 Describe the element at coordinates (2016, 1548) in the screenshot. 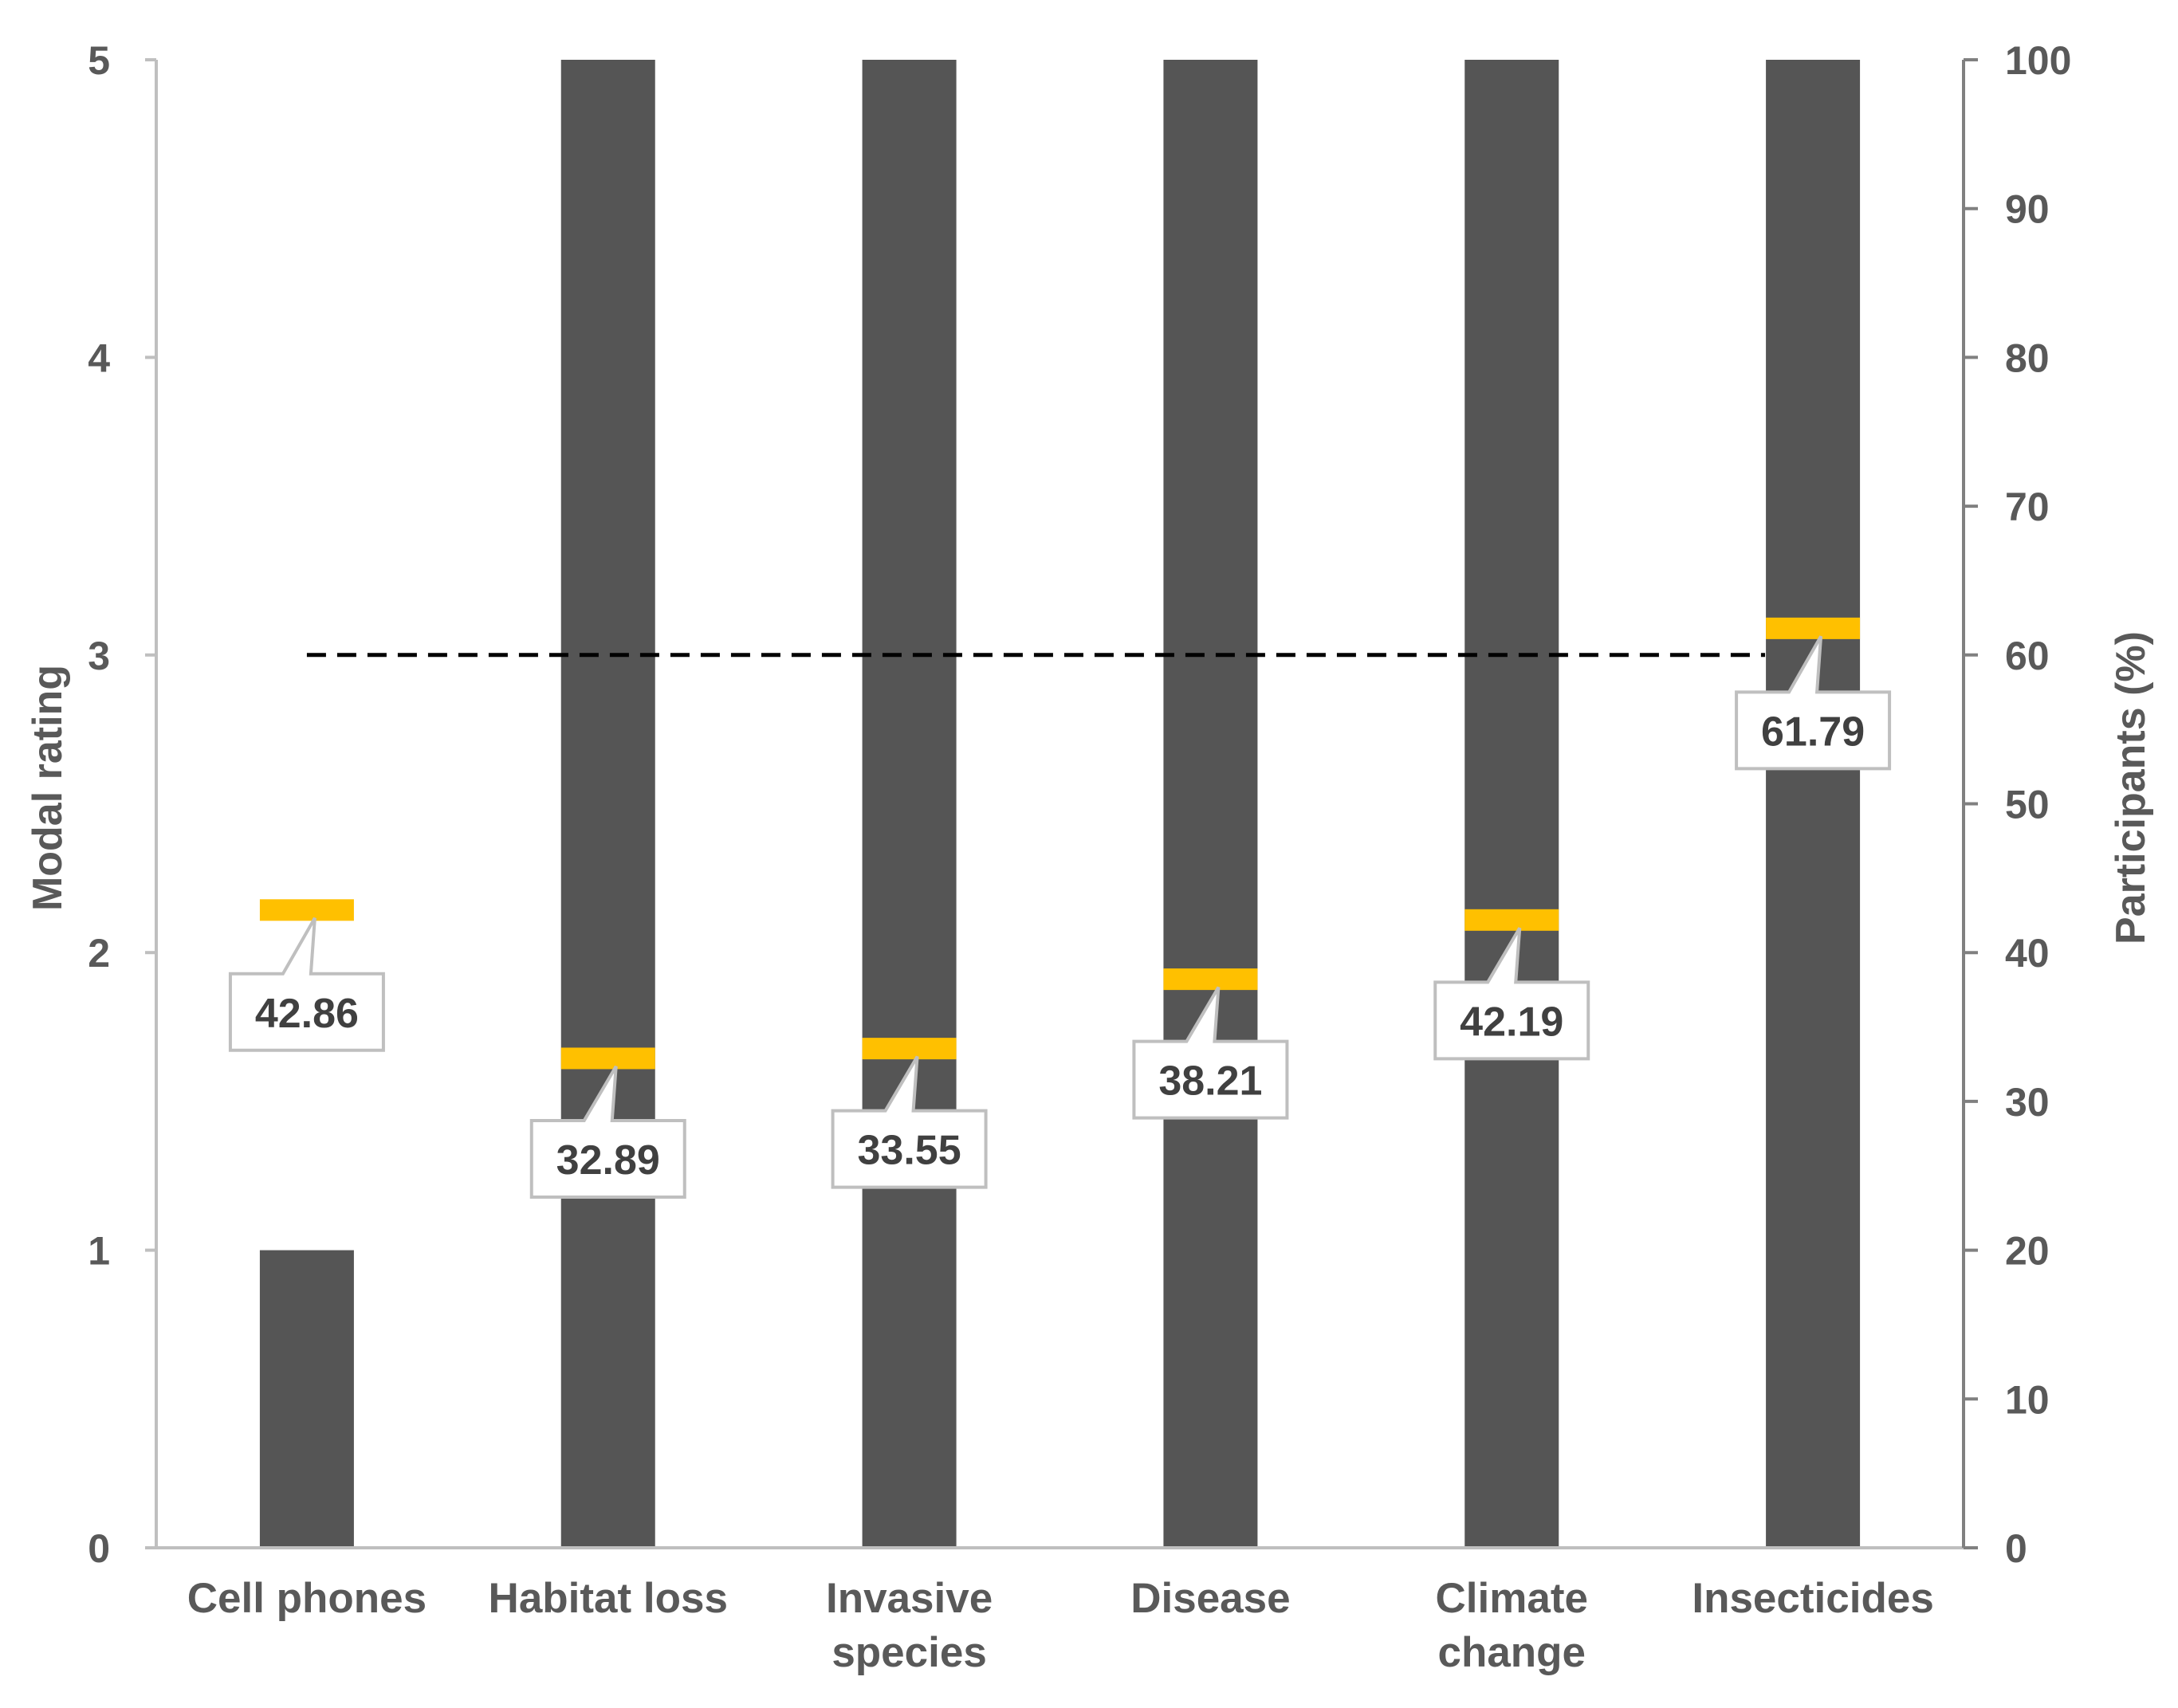

I see `y2-tick-label: 0` at that location.